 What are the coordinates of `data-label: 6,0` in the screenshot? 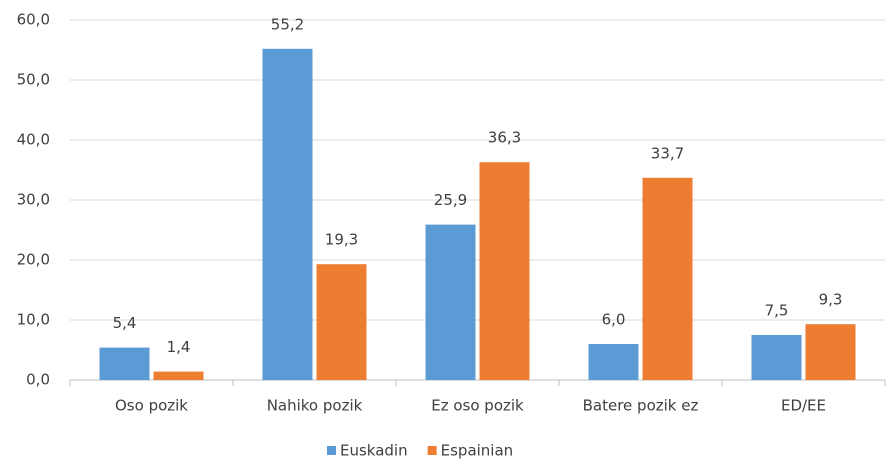 It's located at (614, 320).